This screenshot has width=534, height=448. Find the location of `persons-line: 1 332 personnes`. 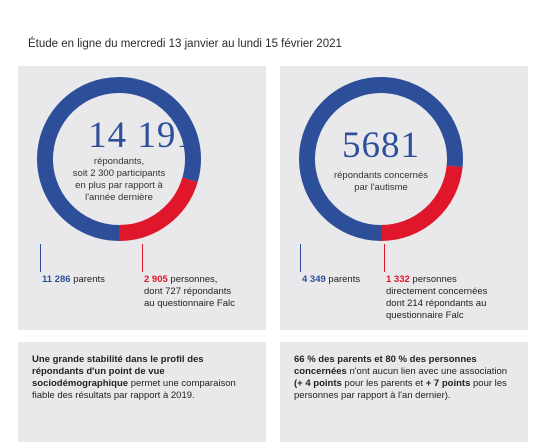

persons-line: 1 332 personnes is located at coordinates (436, 280).